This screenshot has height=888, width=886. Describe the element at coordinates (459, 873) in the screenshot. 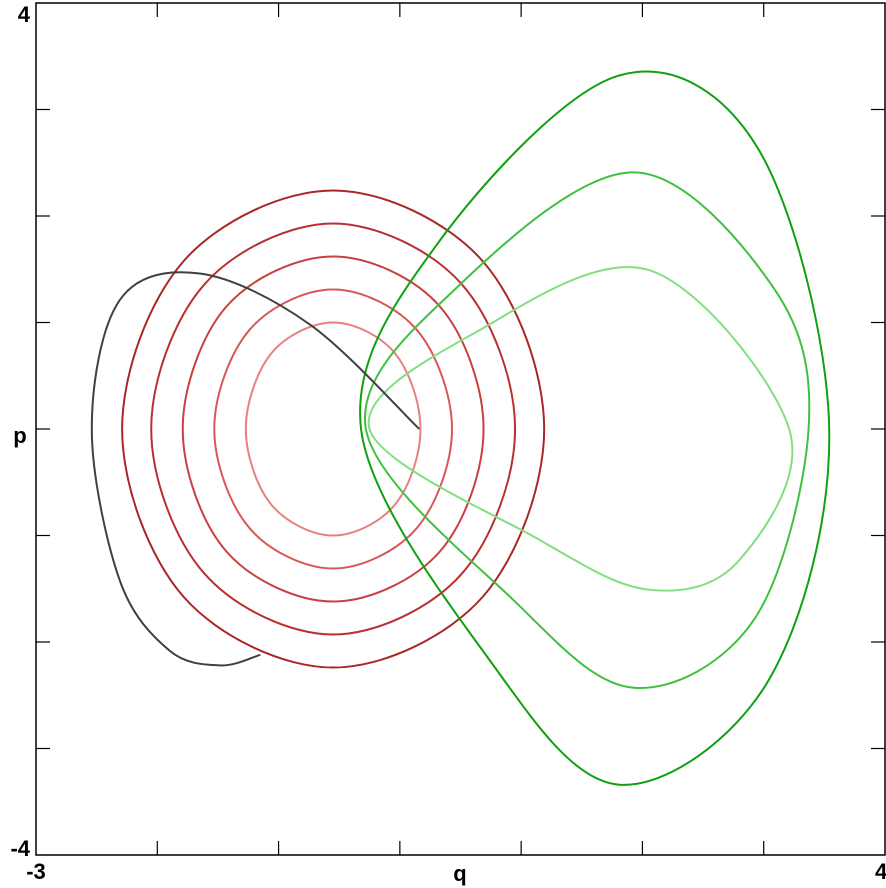

I see `x-axis-label: q` at that location.